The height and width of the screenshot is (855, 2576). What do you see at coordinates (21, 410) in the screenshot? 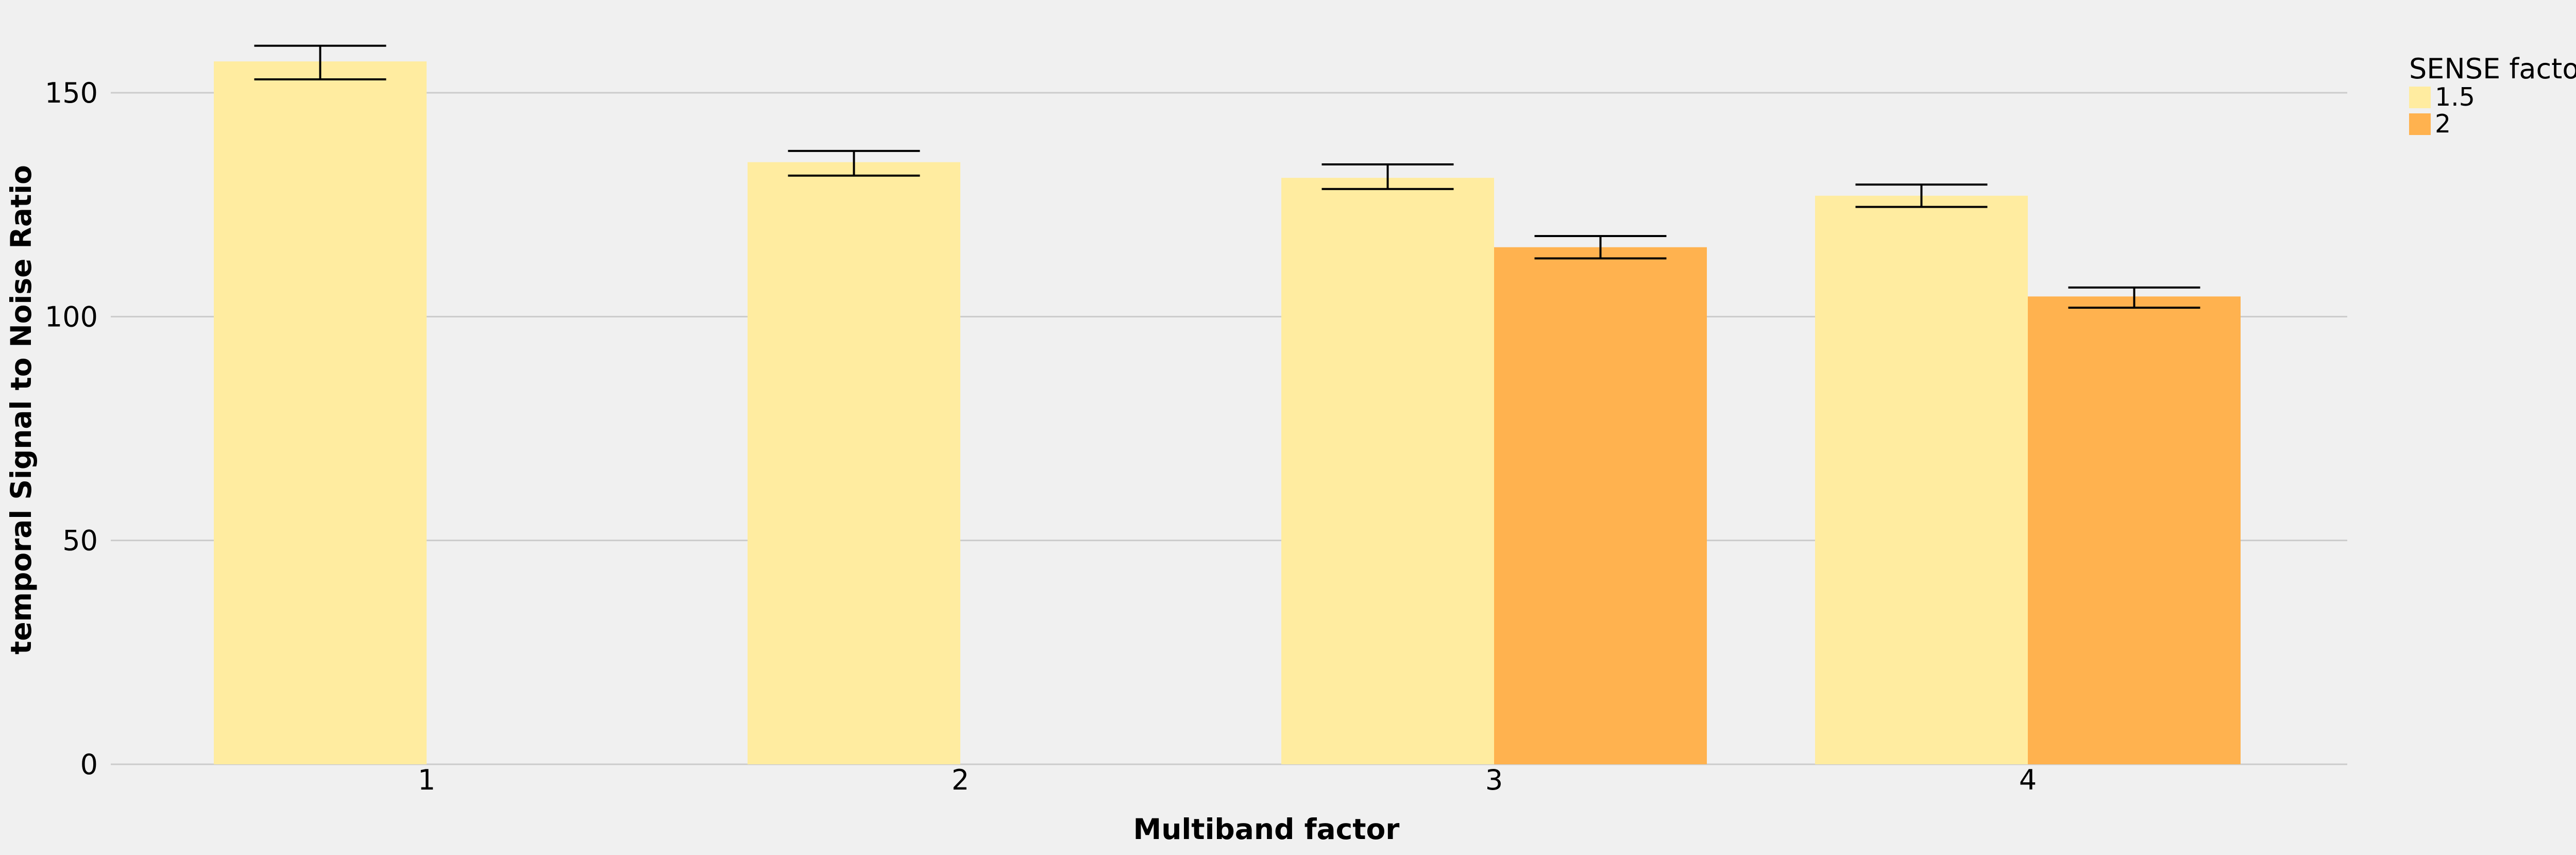
I see `y-axis-title: temporal Signal to Noise Ratio` at bounding box center [21, 410].